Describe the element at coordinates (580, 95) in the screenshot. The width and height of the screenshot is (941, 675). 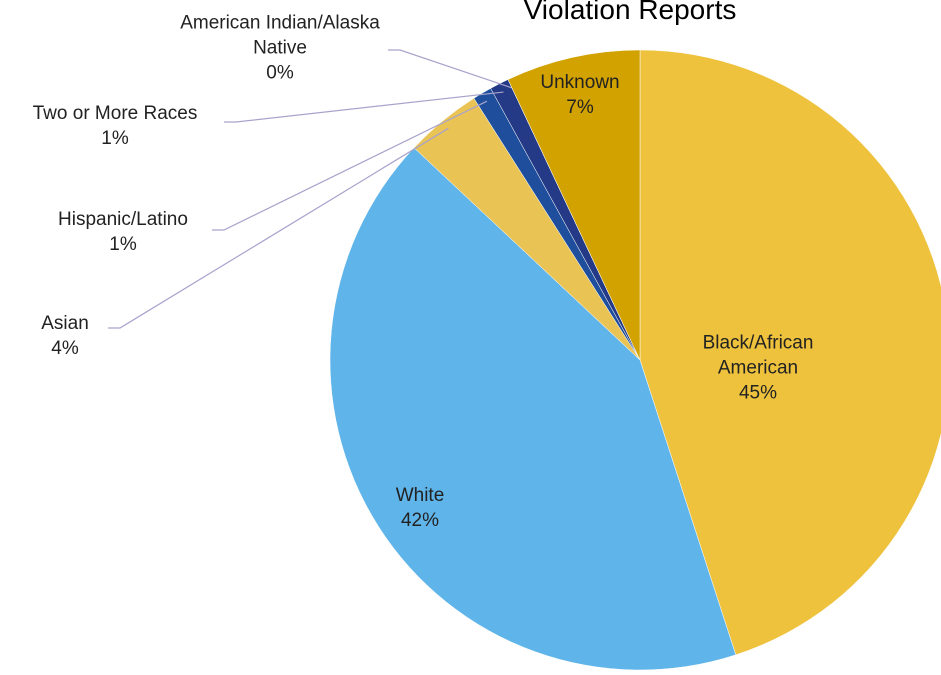
I see `slice-label: Unknown 7%` at that location.